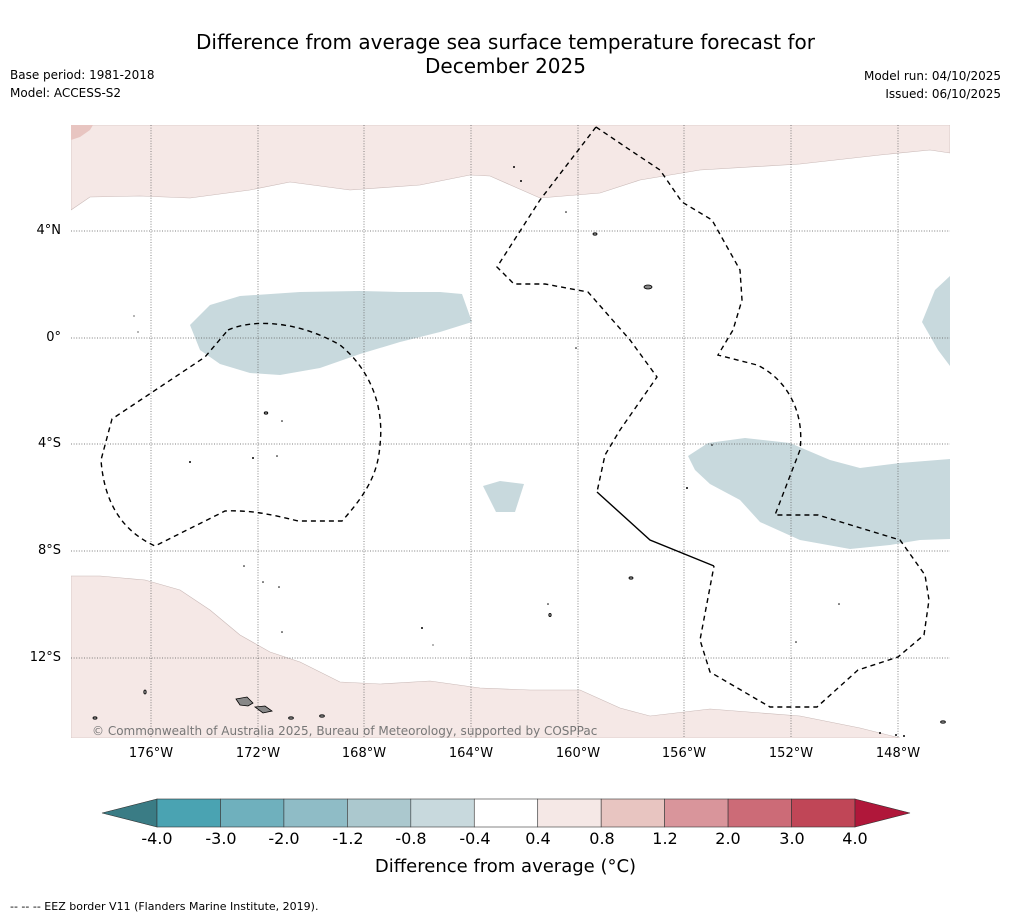 This screenshot has height=919, width=1011. What do you see at coordinates (49, 230) in the screenshot?
I see `lat-label-4n: 4°N` at bounding box center [49, 230].